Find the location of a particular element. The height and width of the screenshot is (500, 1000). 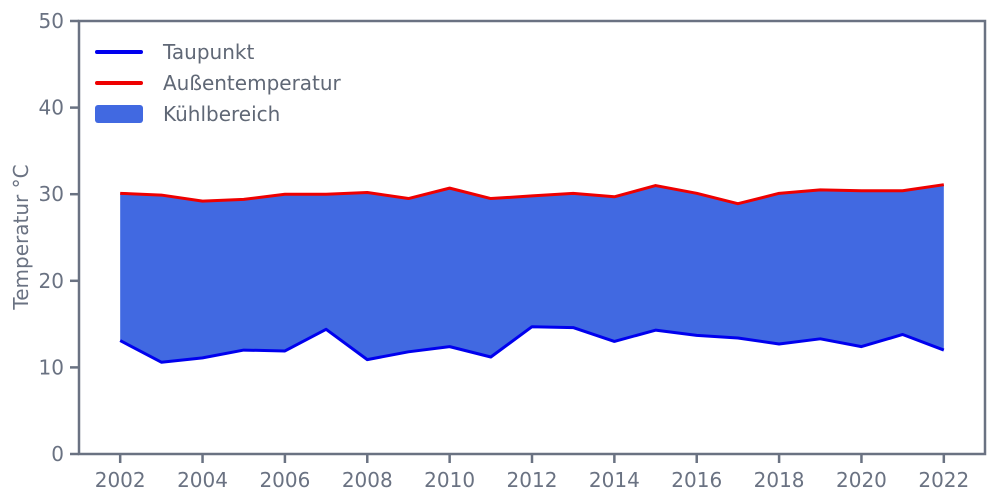

x-tick-label: 2014 is located at coordinates (614, 480).